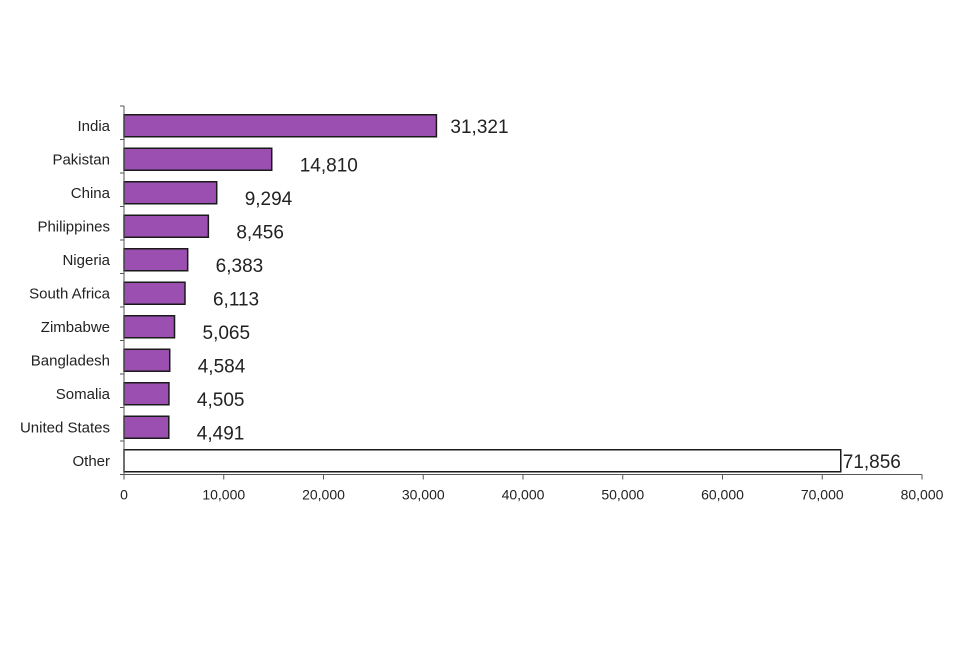 Image resolution: width=960 pixels, height=645 pixels. What do you see at coordinates (221, 400) in the screenshot?
I see `value-label-somalia: 4,505` at bounding box center [221, 400].